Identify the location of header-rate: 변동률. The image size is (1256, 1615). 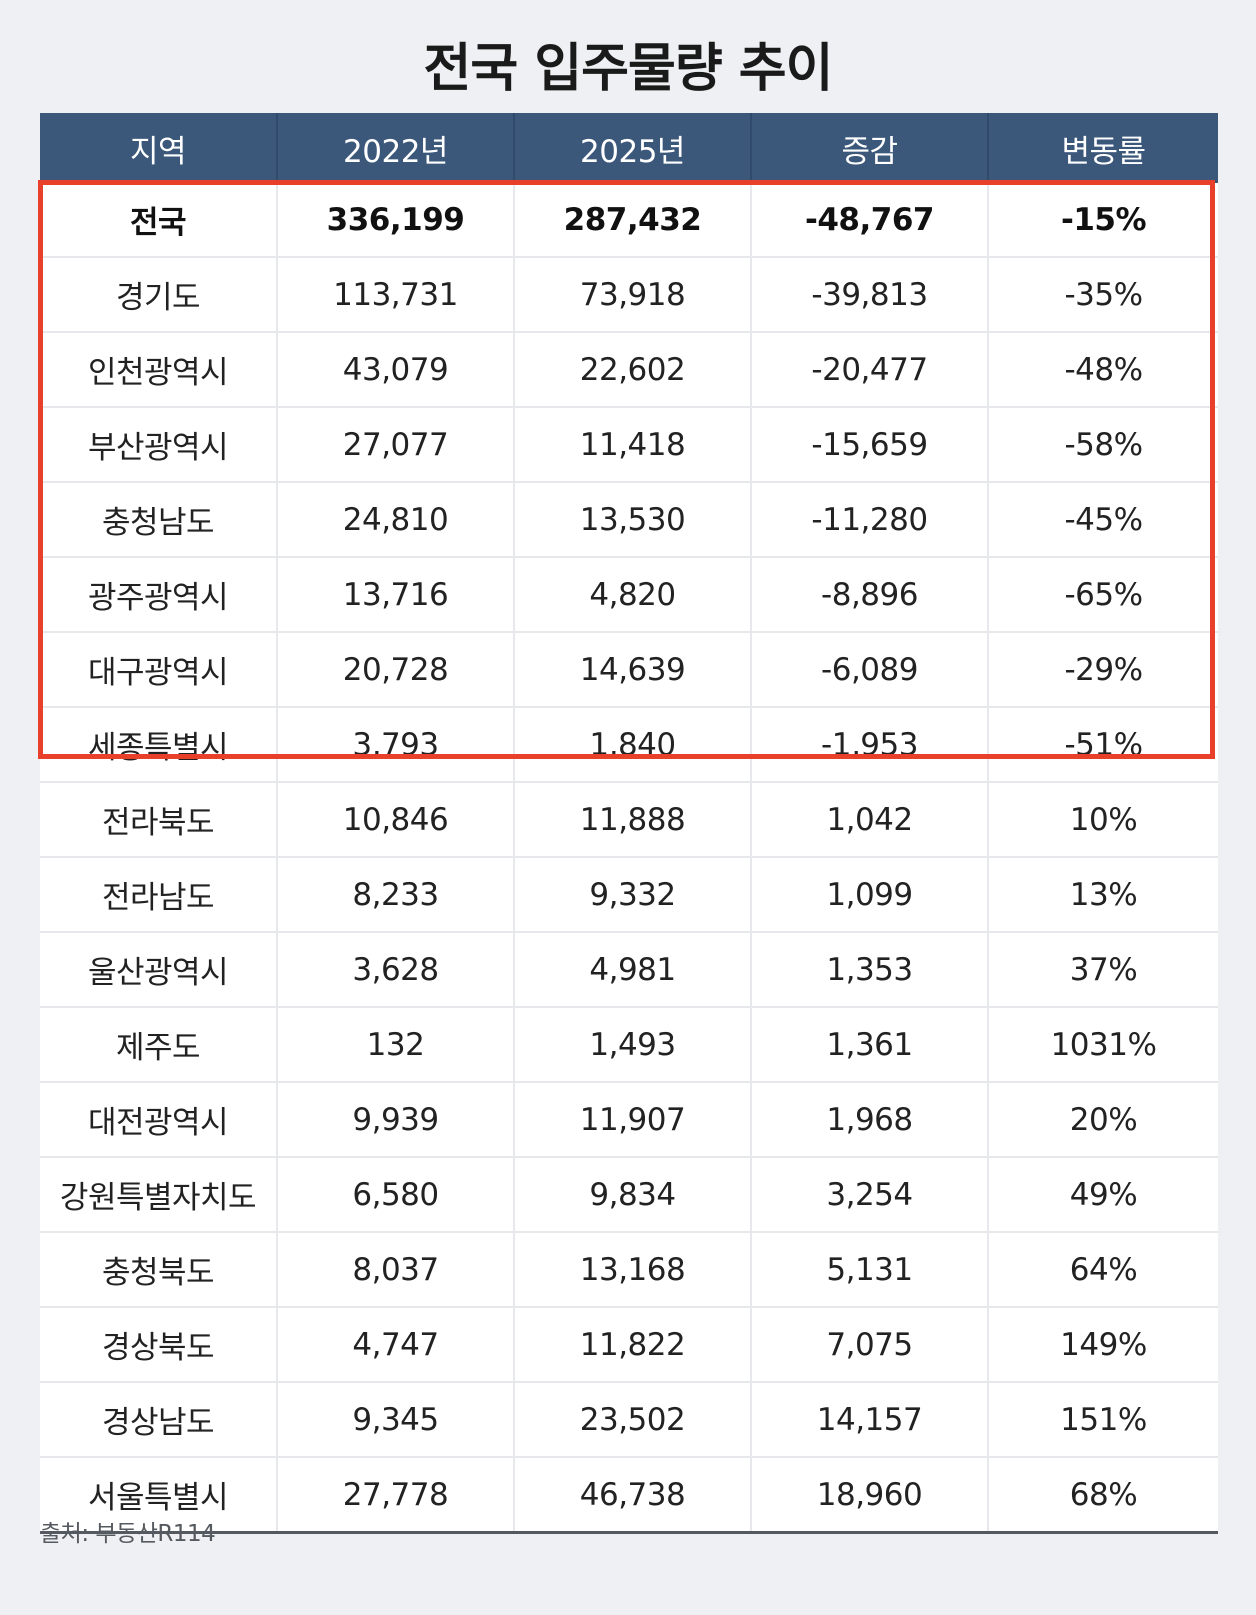
(1102, 148).